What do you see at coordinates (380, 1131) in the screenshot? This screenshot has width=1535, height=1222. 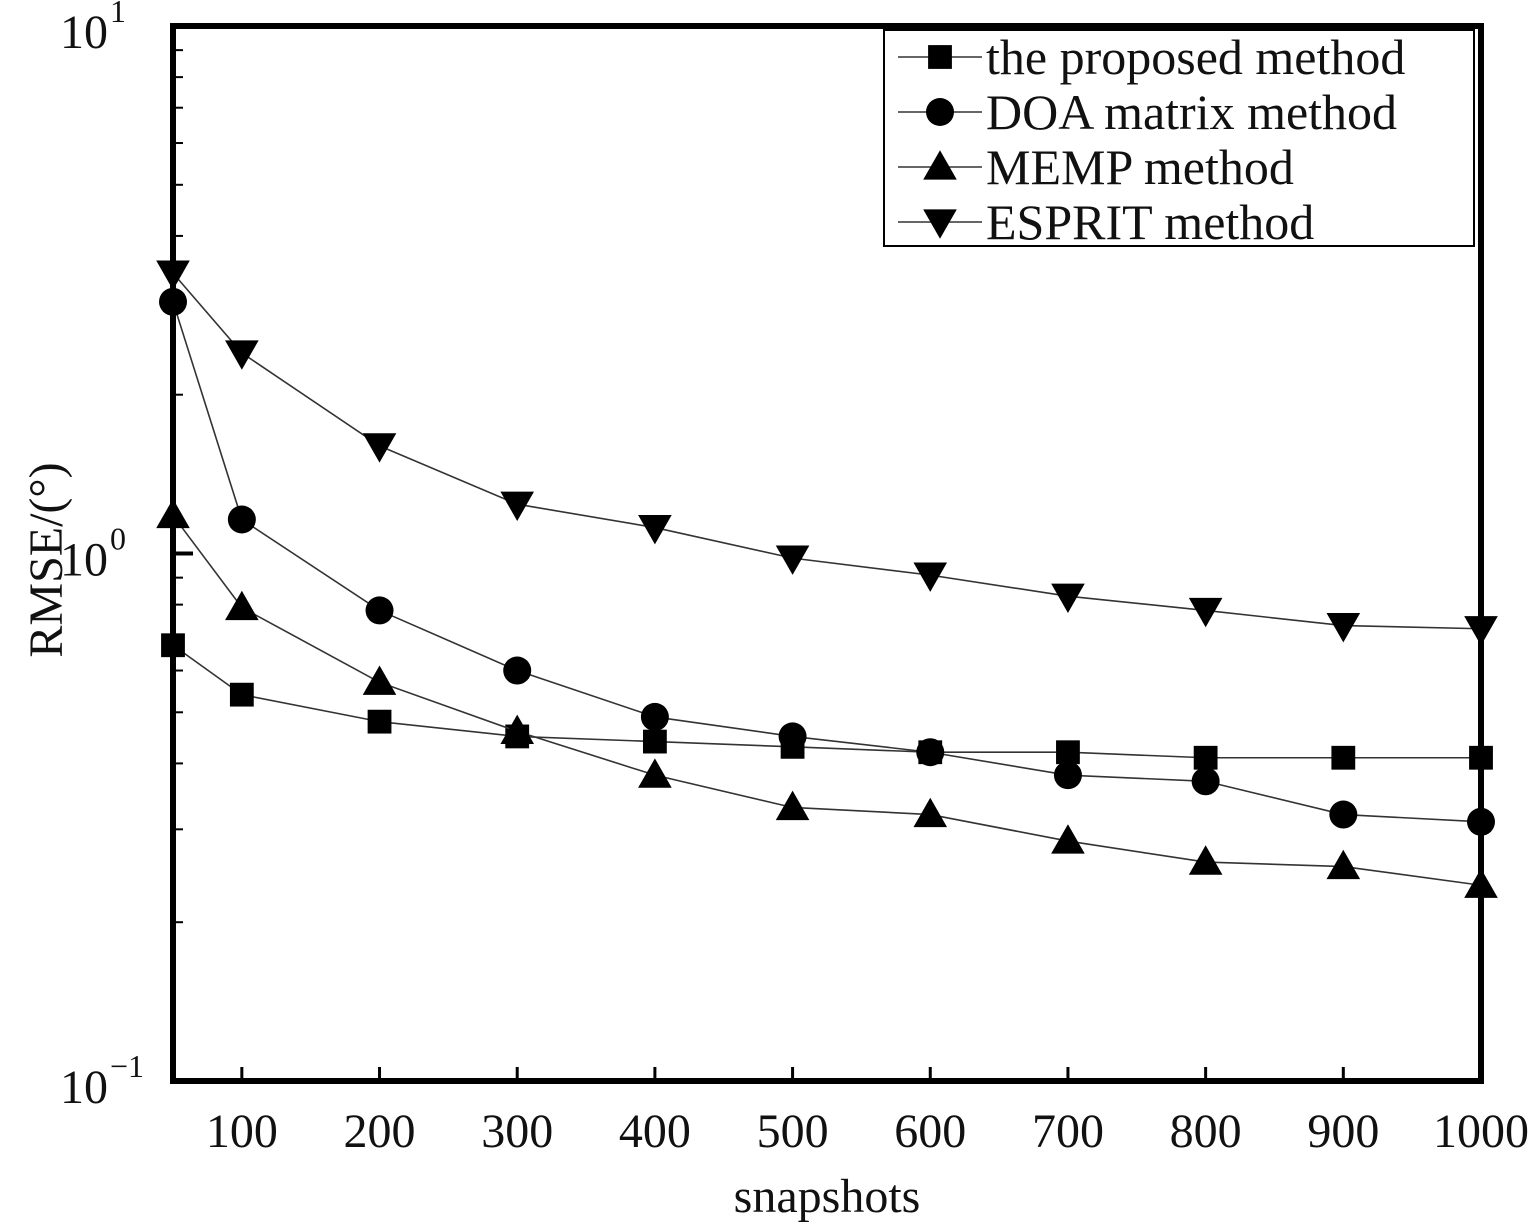 I see `x-tick-label: 200` at bounding box center [380, 1131].